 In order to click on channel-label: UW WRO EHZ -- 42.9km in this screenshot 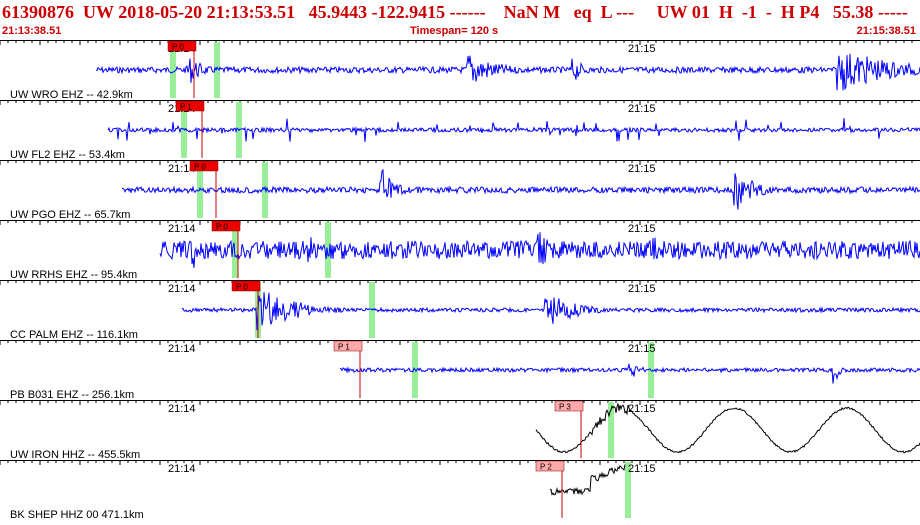, I will do `click(71, 95)`.